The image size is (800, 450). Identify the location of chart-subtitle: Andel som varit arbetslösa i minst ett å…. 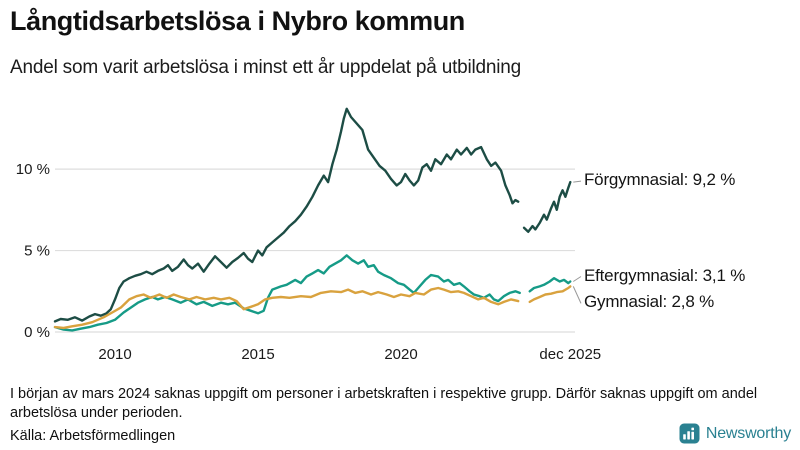
(266, 67).